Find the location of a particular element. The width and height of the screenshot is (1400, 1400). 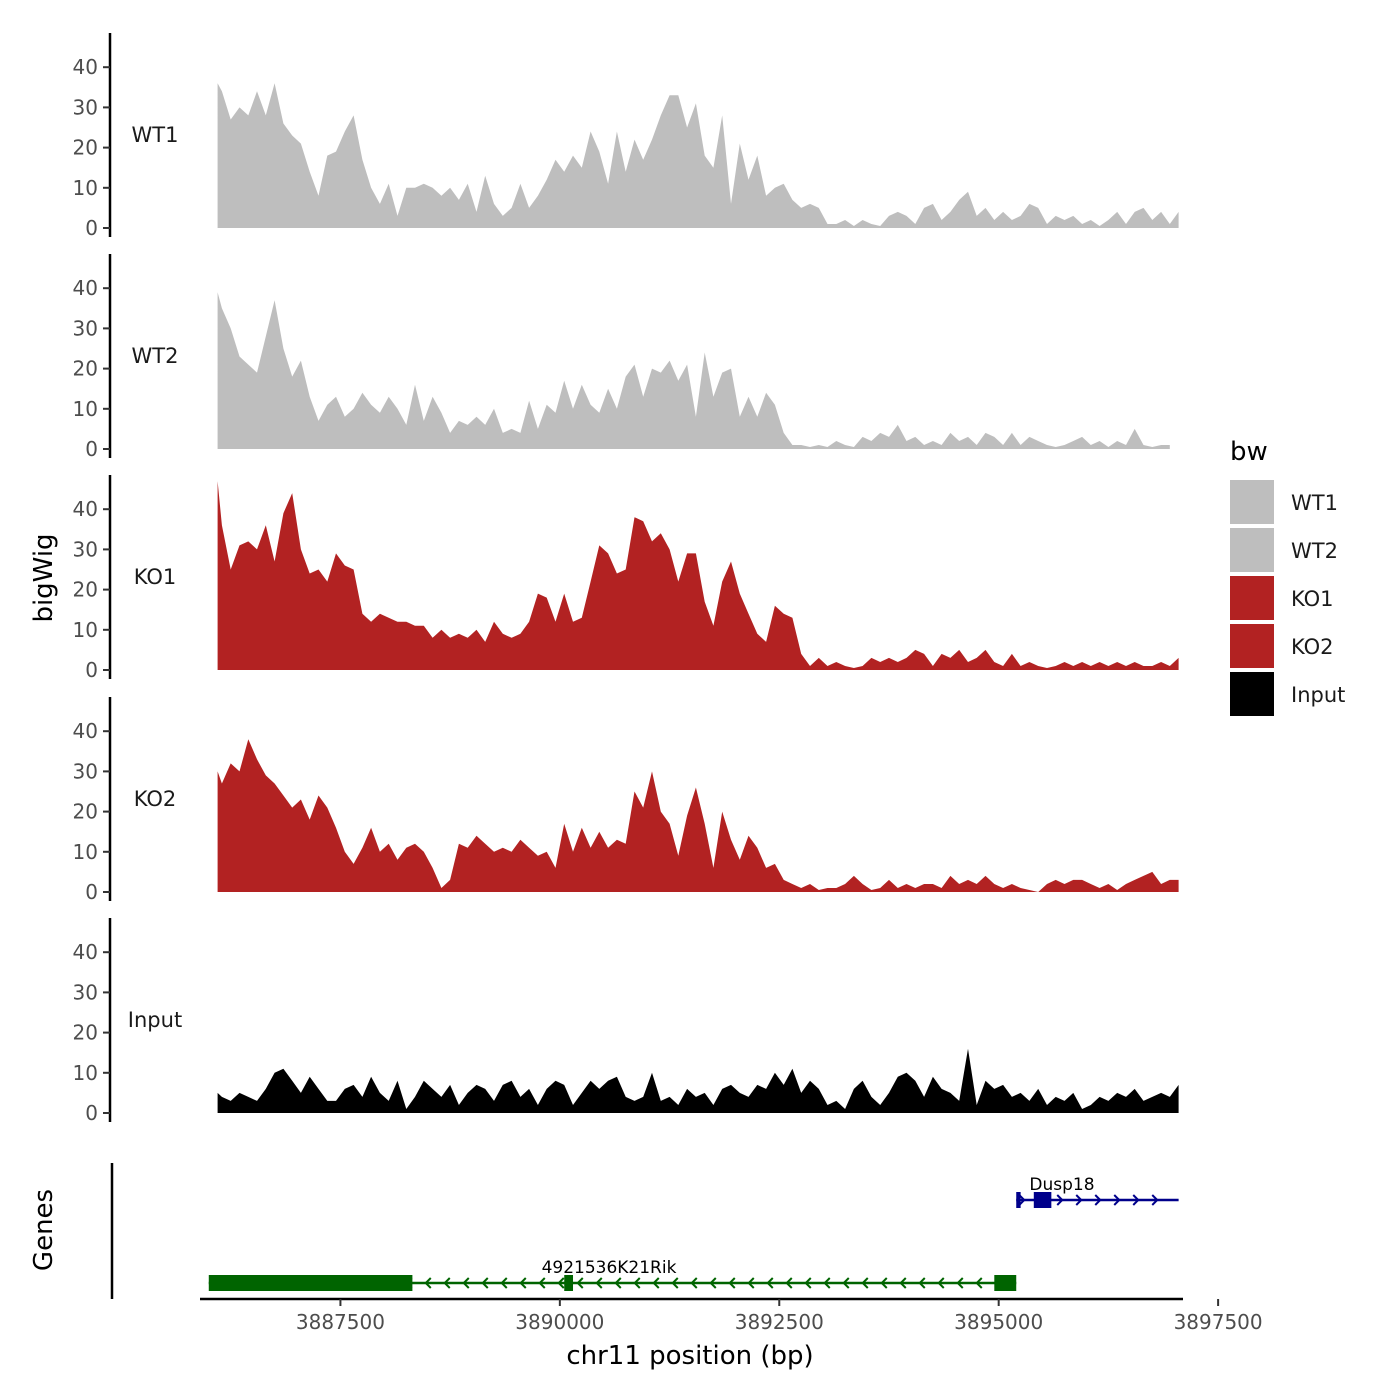

x-tick-label: 3895000 is located at coordinates (998, 1322).